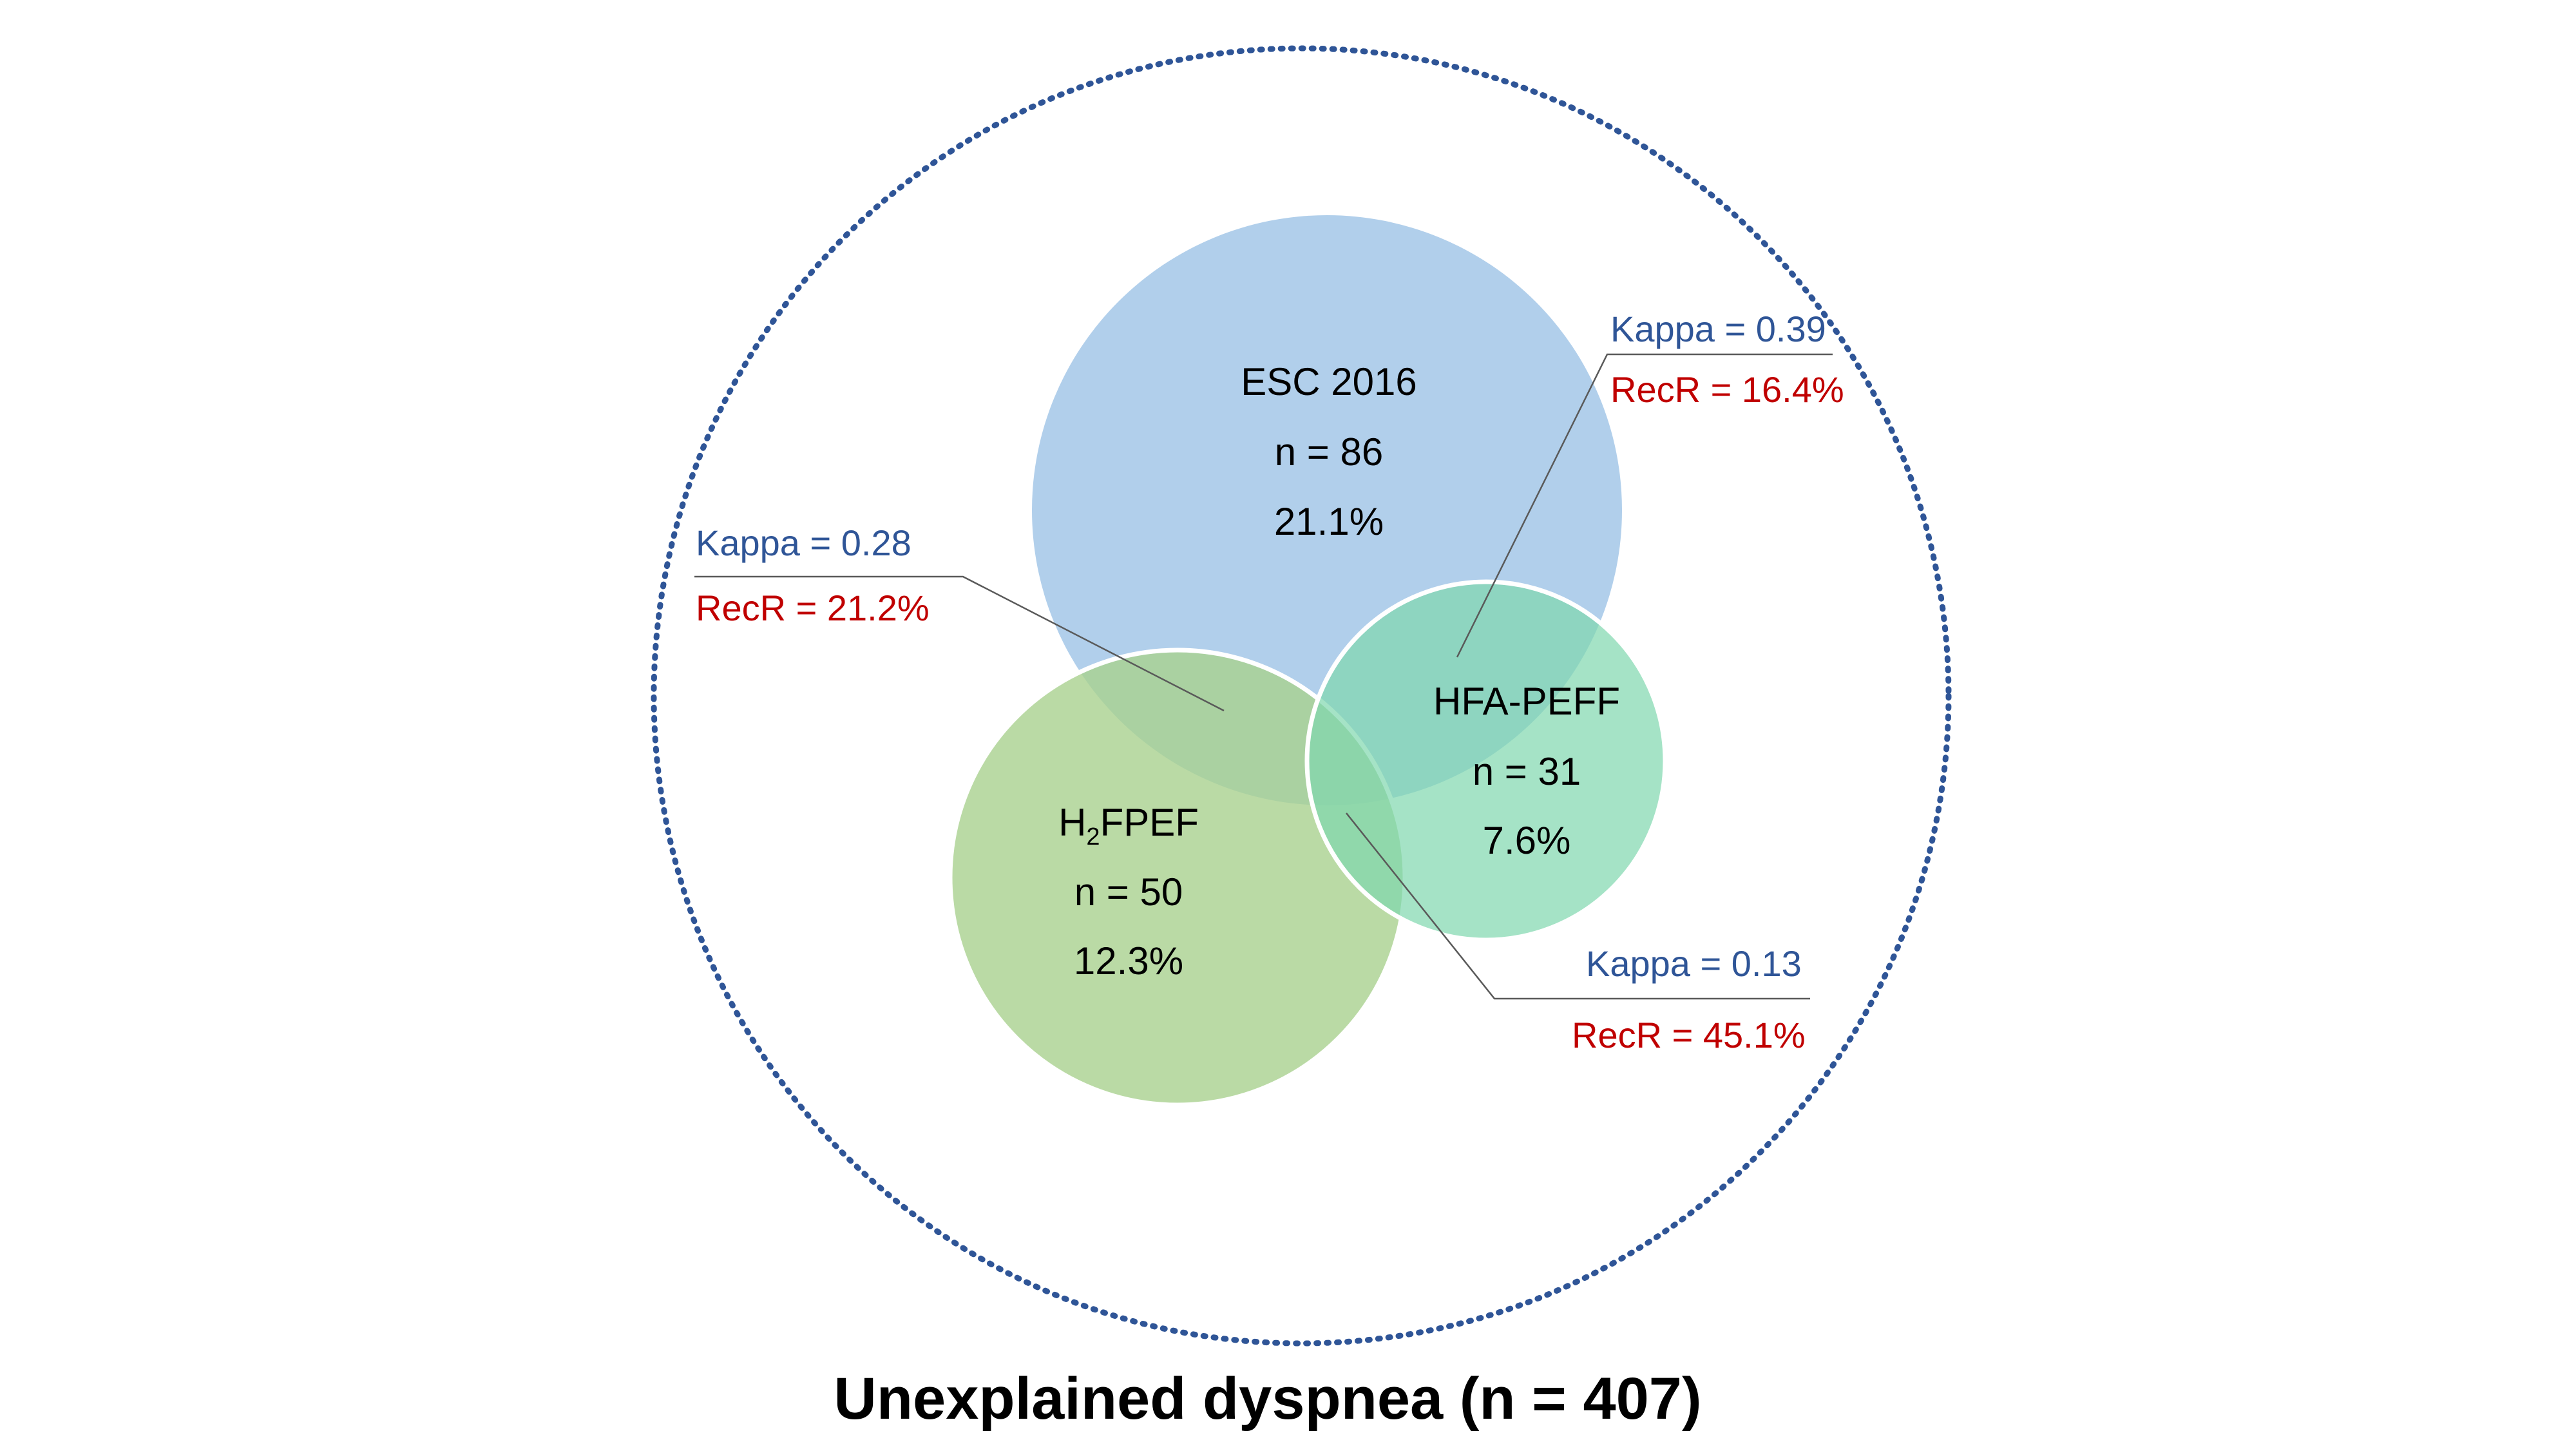 This screenshot has height=1449, width=2576. Describe the element at coordinates (1267, 1399) in the screenshot. I see `population-caption: Unexplained dyspnea (n = 407)` at that location.